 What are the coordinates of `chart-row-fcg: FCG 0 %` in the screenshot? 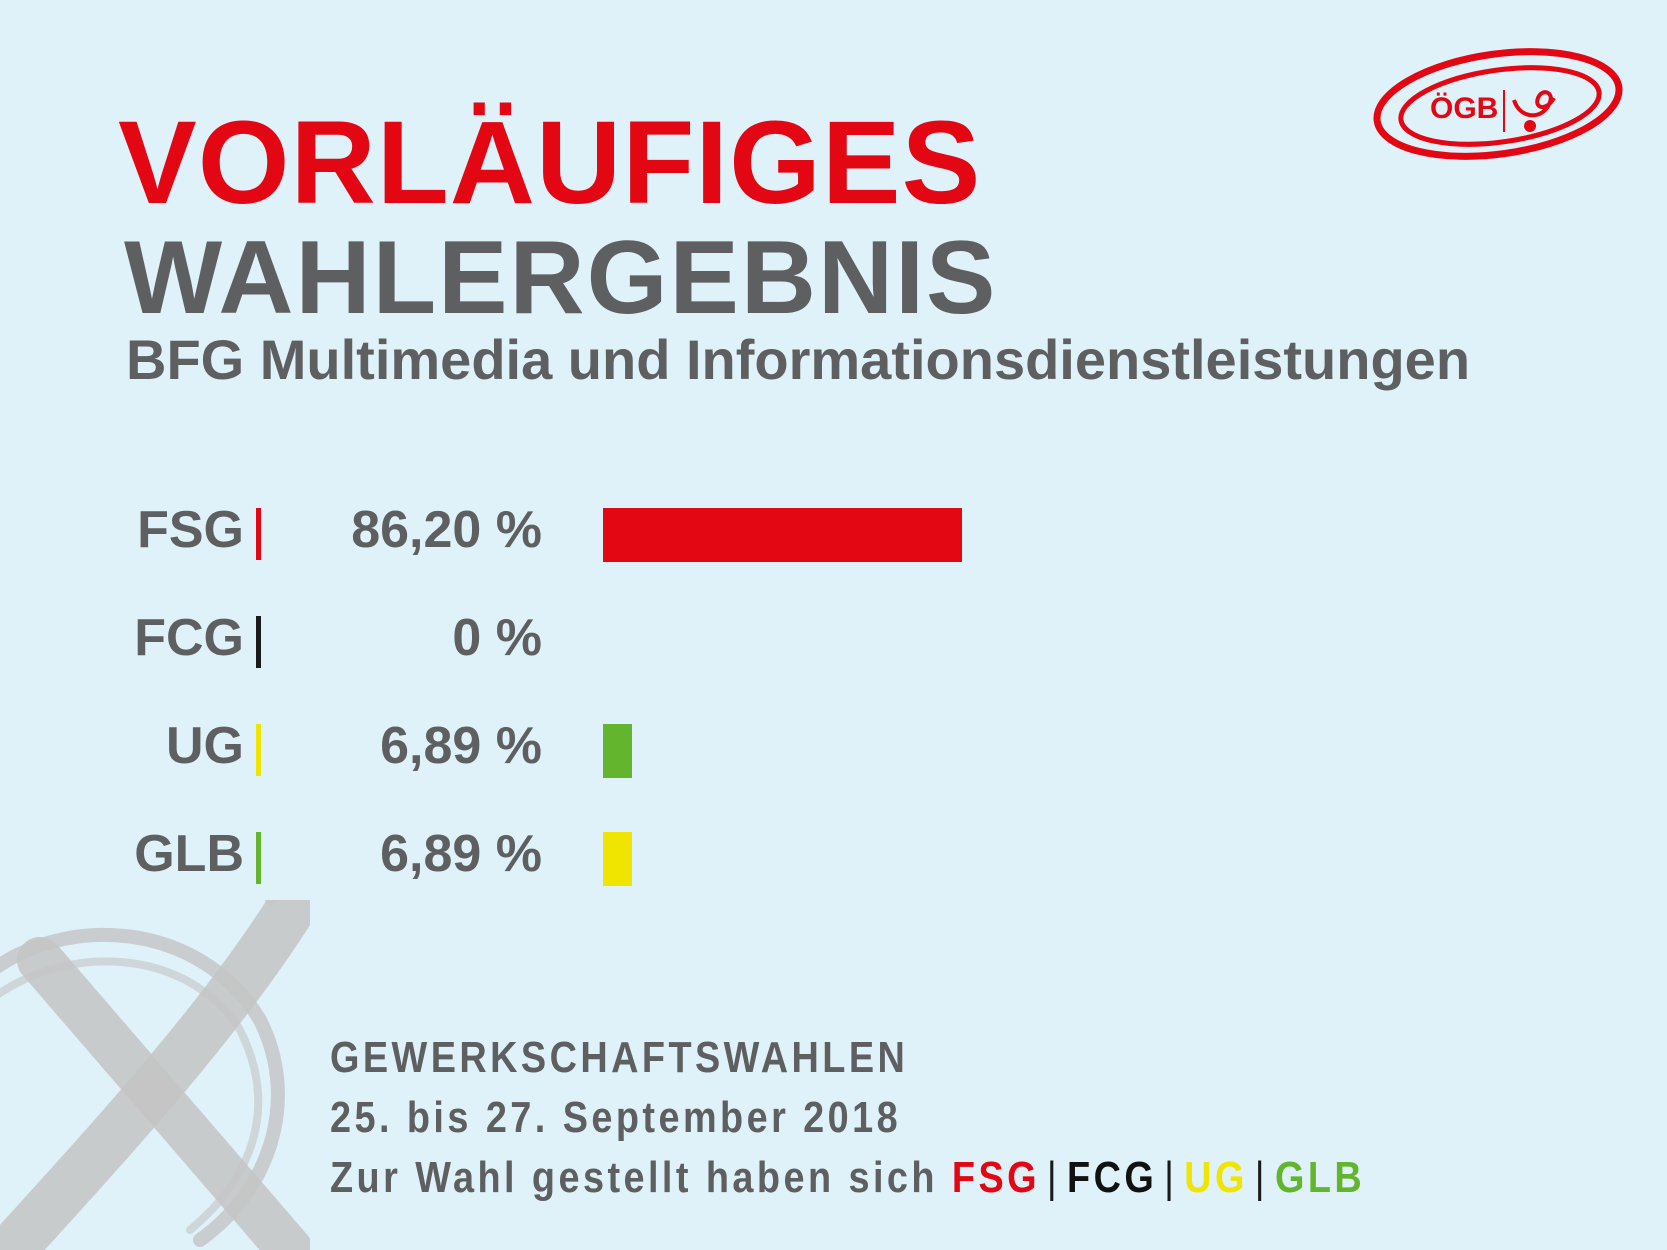 It's located at (833, 638).